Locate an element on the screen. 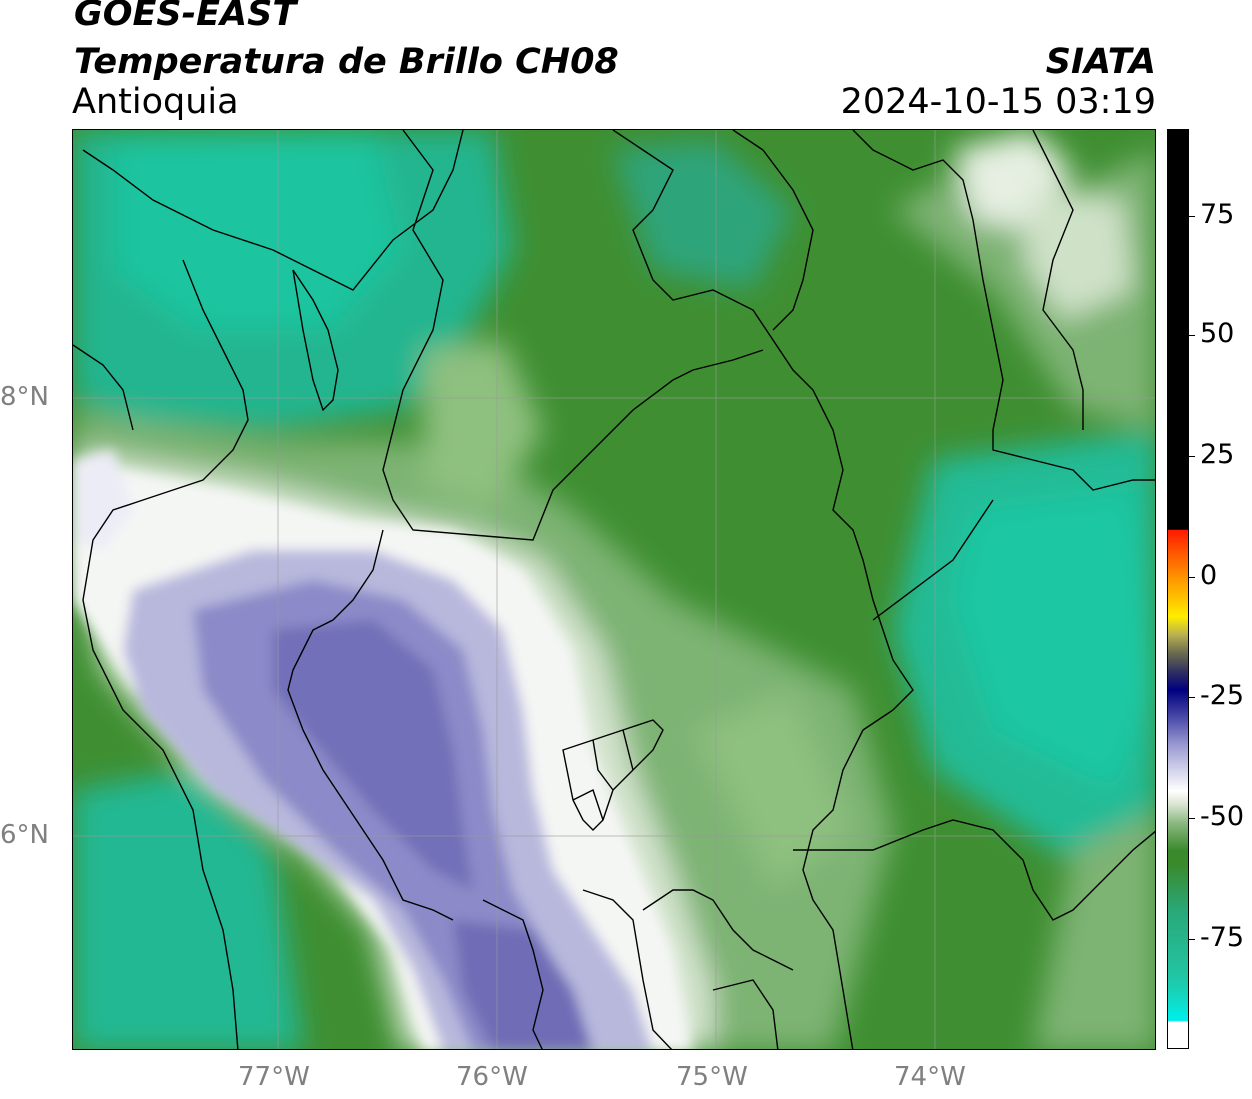 Image resolution: width=1252 pixels, height=1099 pixels. product-title: Temperatura de Brillo CH08 is located at coordinates (346, 62).